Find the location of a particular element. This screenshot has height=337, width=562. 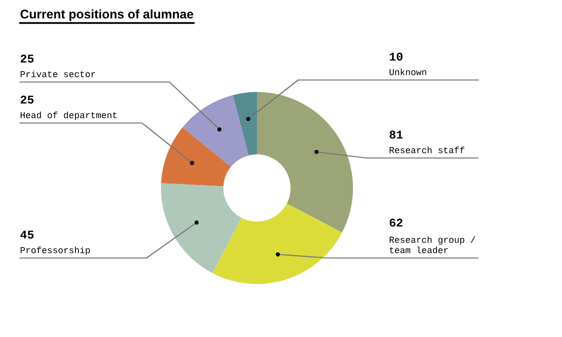

chart-title: Current positions of alumnae is located at coordinates (107, 15).